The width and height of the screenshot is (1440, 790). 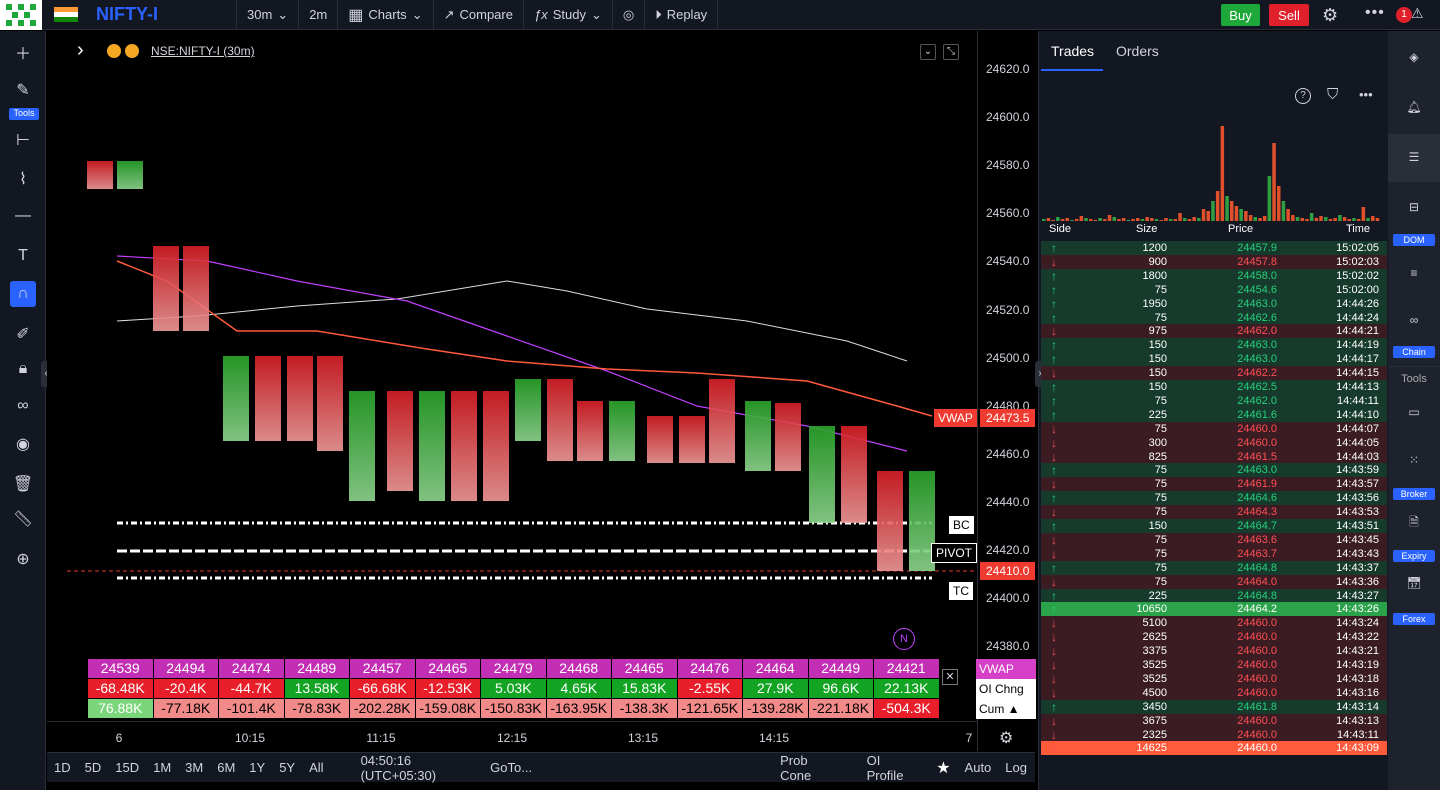 What do you see at coordinates (127, 14) in the screenshot?
I see `symbol-search: NIFTY-I` at bounding box center [127, 14].